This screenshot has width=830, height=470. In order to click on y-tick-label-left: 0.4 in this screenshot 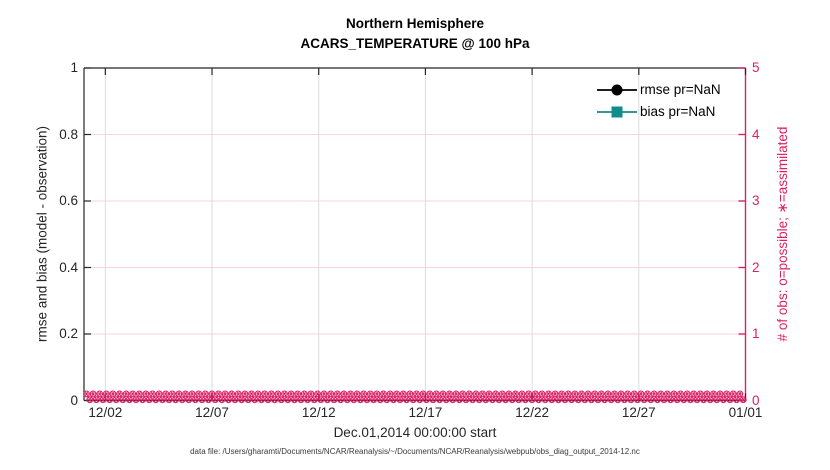, I will do `click(68, 267)`.